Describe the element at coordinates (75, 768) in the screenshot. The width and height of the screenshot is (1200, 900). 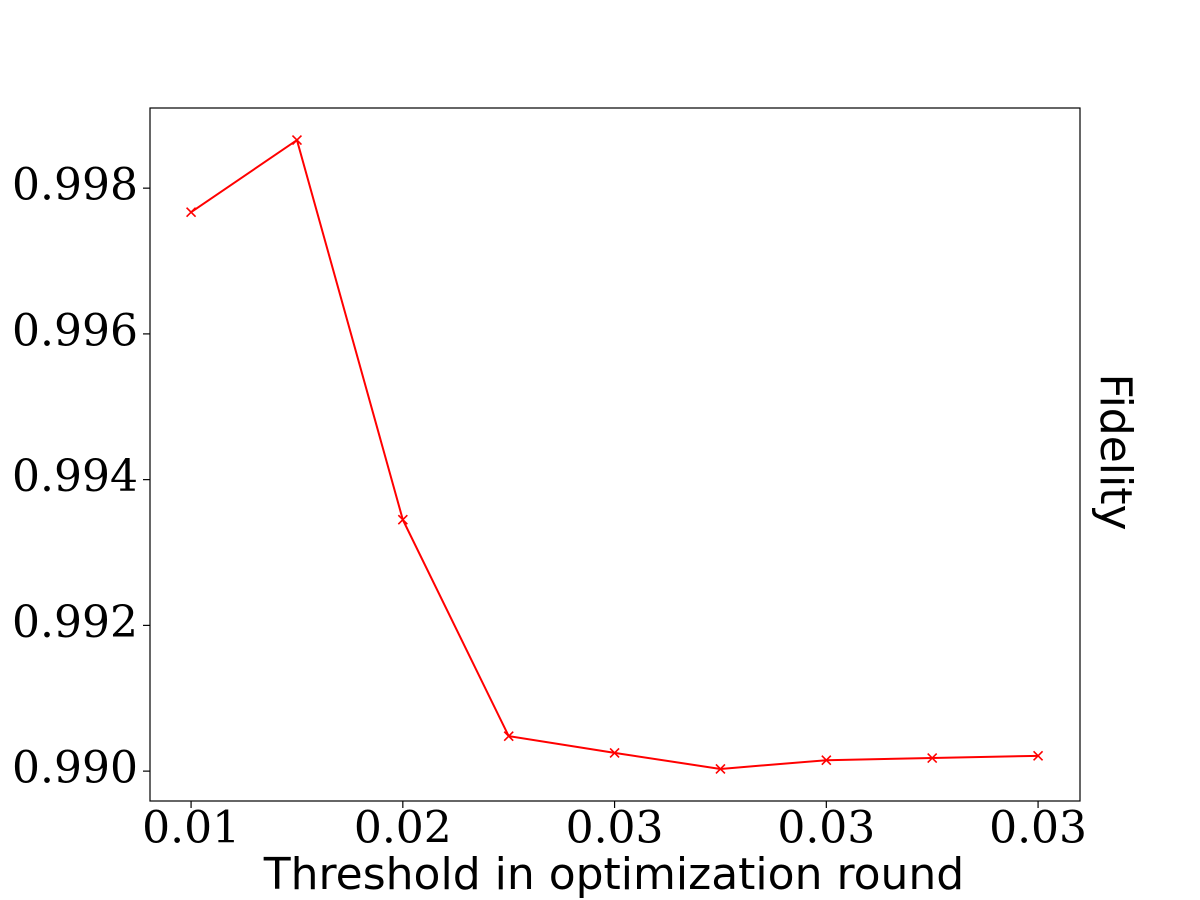
I see `y-tick-label: 0.990` at that location.